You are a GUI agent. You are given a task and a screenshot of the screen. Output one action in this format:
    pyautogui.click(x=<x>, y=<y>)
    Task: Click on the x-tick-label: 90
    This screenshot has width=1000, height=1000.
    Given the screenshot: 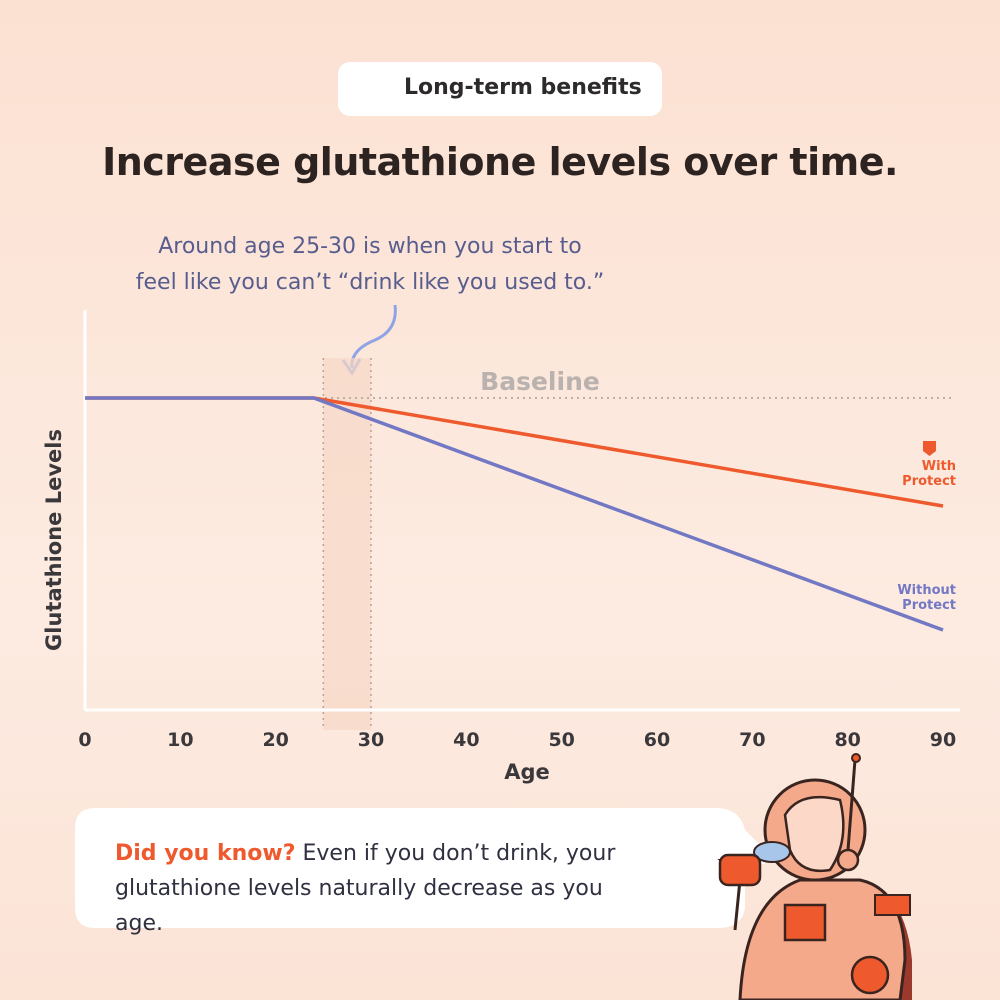 What is the action you would take?
    pyautogui.click(x=943, y=740)
    